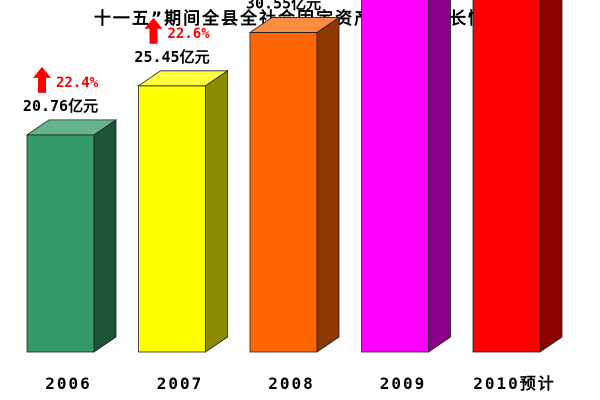  I want to click on value-label: 20.76亿元, so click(60, 106).